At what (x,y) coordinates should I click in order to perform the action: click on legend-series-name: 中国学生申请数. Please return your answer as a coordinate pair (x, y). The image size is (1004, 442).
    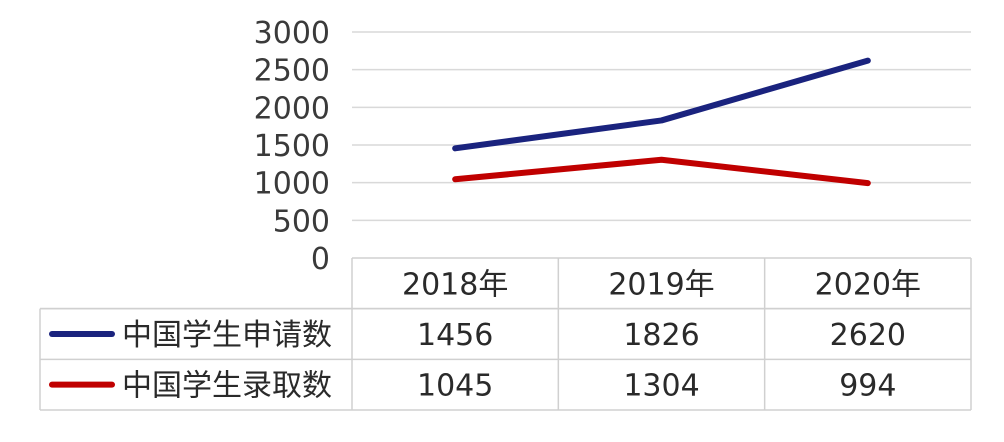
    Looking at the image, I should click on (227, 335).